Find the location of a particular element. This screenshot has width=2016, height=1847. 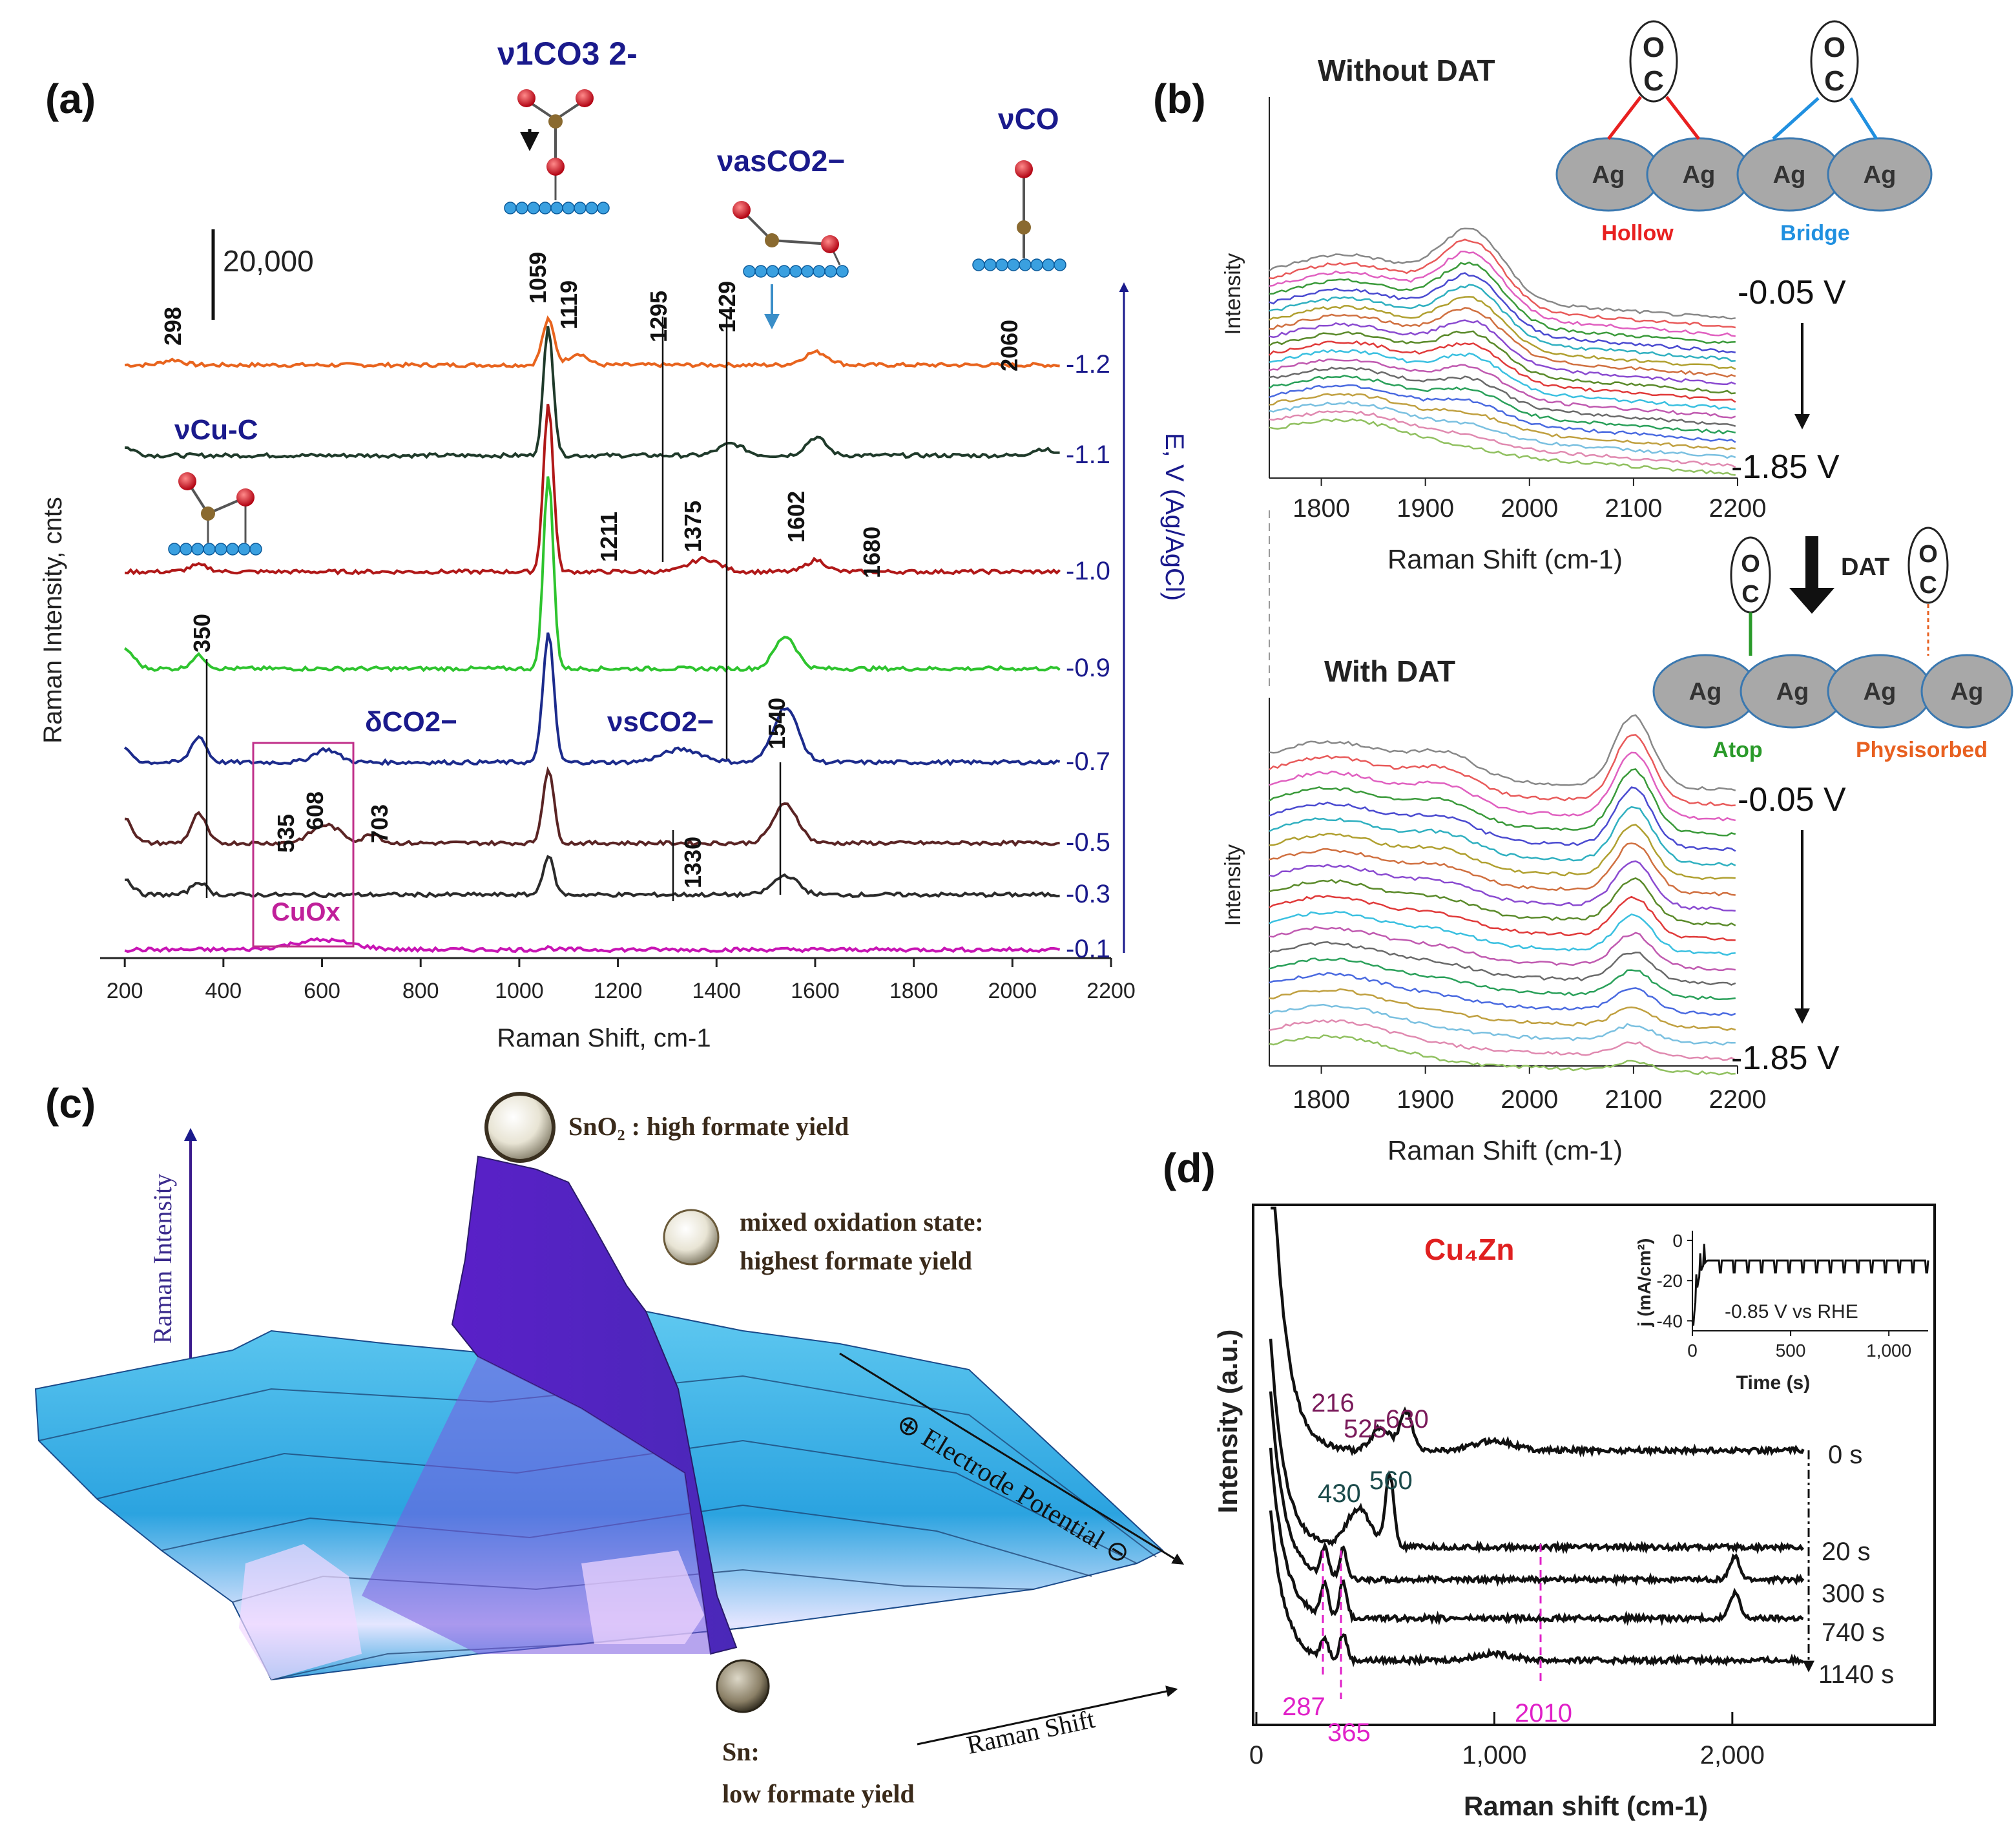

b-top-ticks: 1800 1900 2000 2100 2200 is located at coordinates (1529, 501).